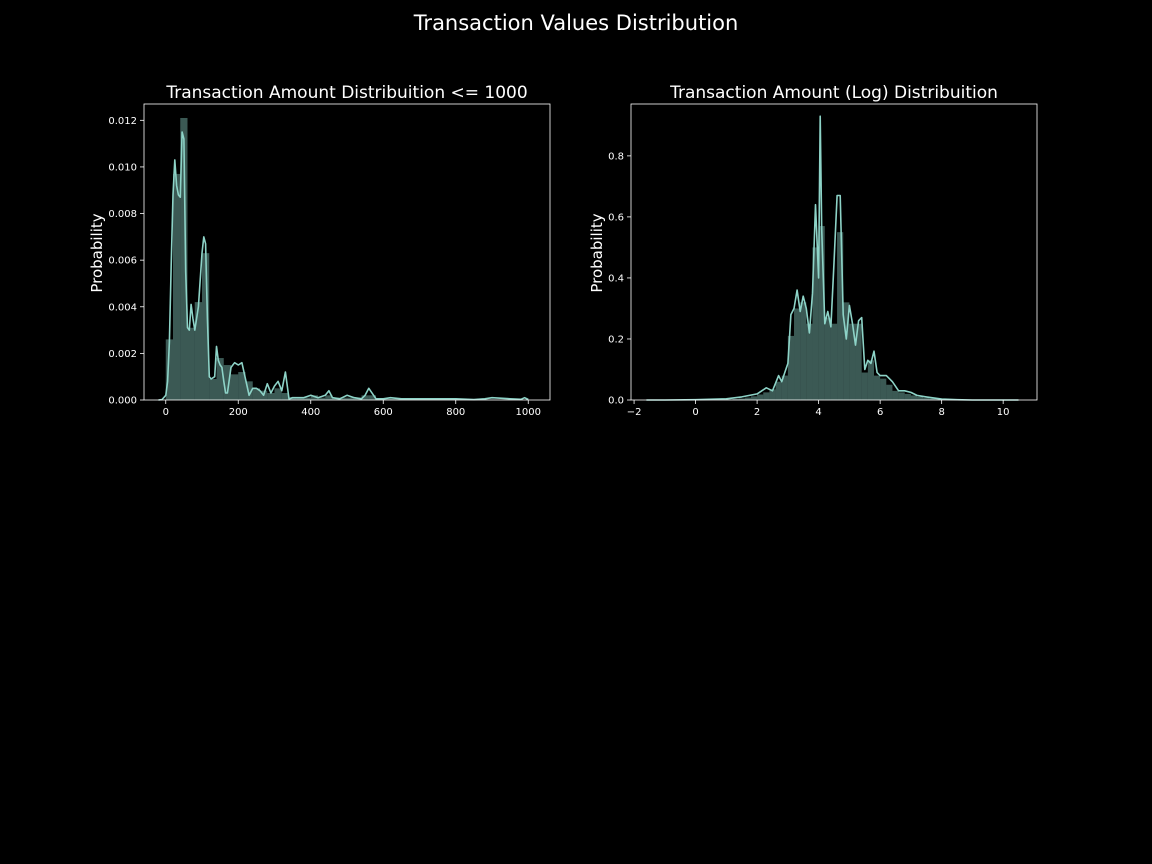  I want to click on x-tick-label: 600, so click(383, 412).